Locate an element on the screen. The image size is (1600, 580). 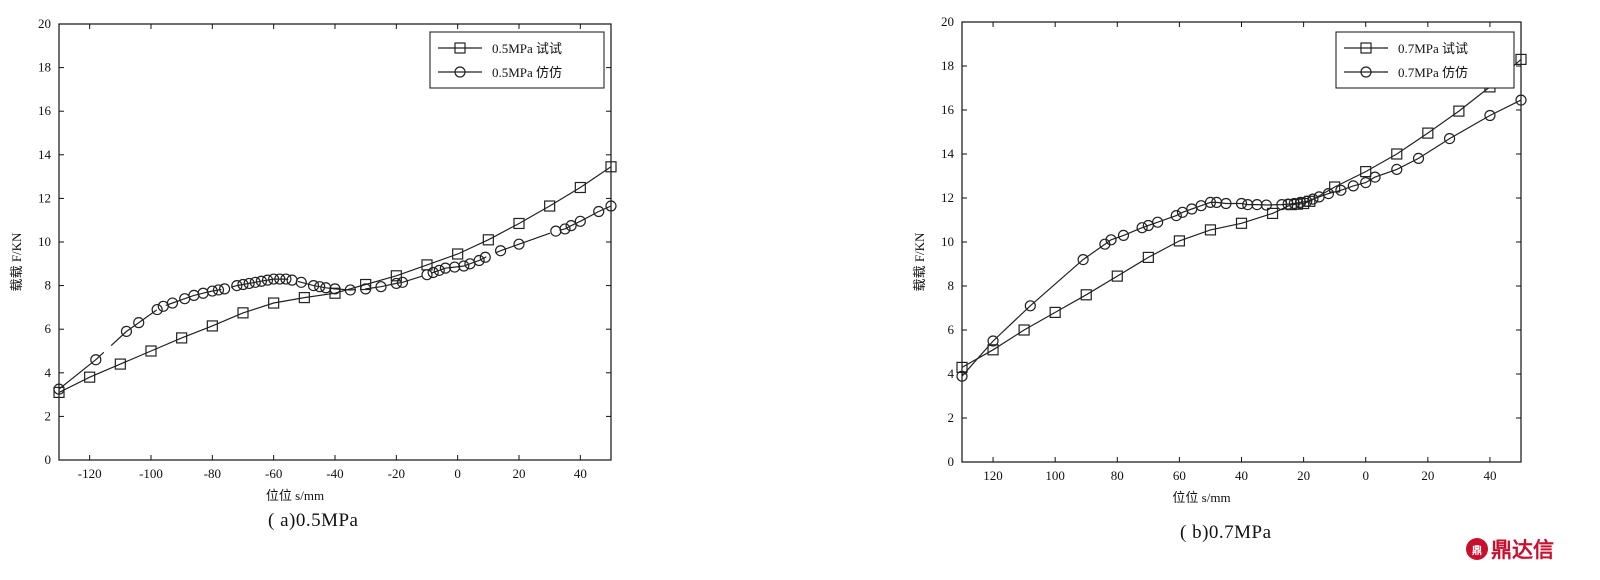
x-tick-label: -80 is located at coordinates (212, 473).